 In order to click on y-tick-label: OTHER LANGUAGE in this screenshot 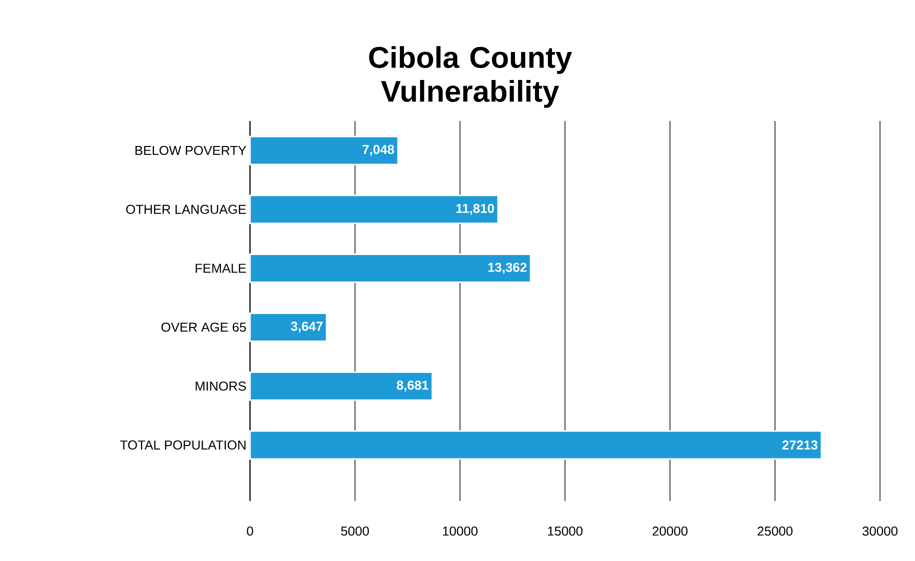, I will do `click(186, 209)`.